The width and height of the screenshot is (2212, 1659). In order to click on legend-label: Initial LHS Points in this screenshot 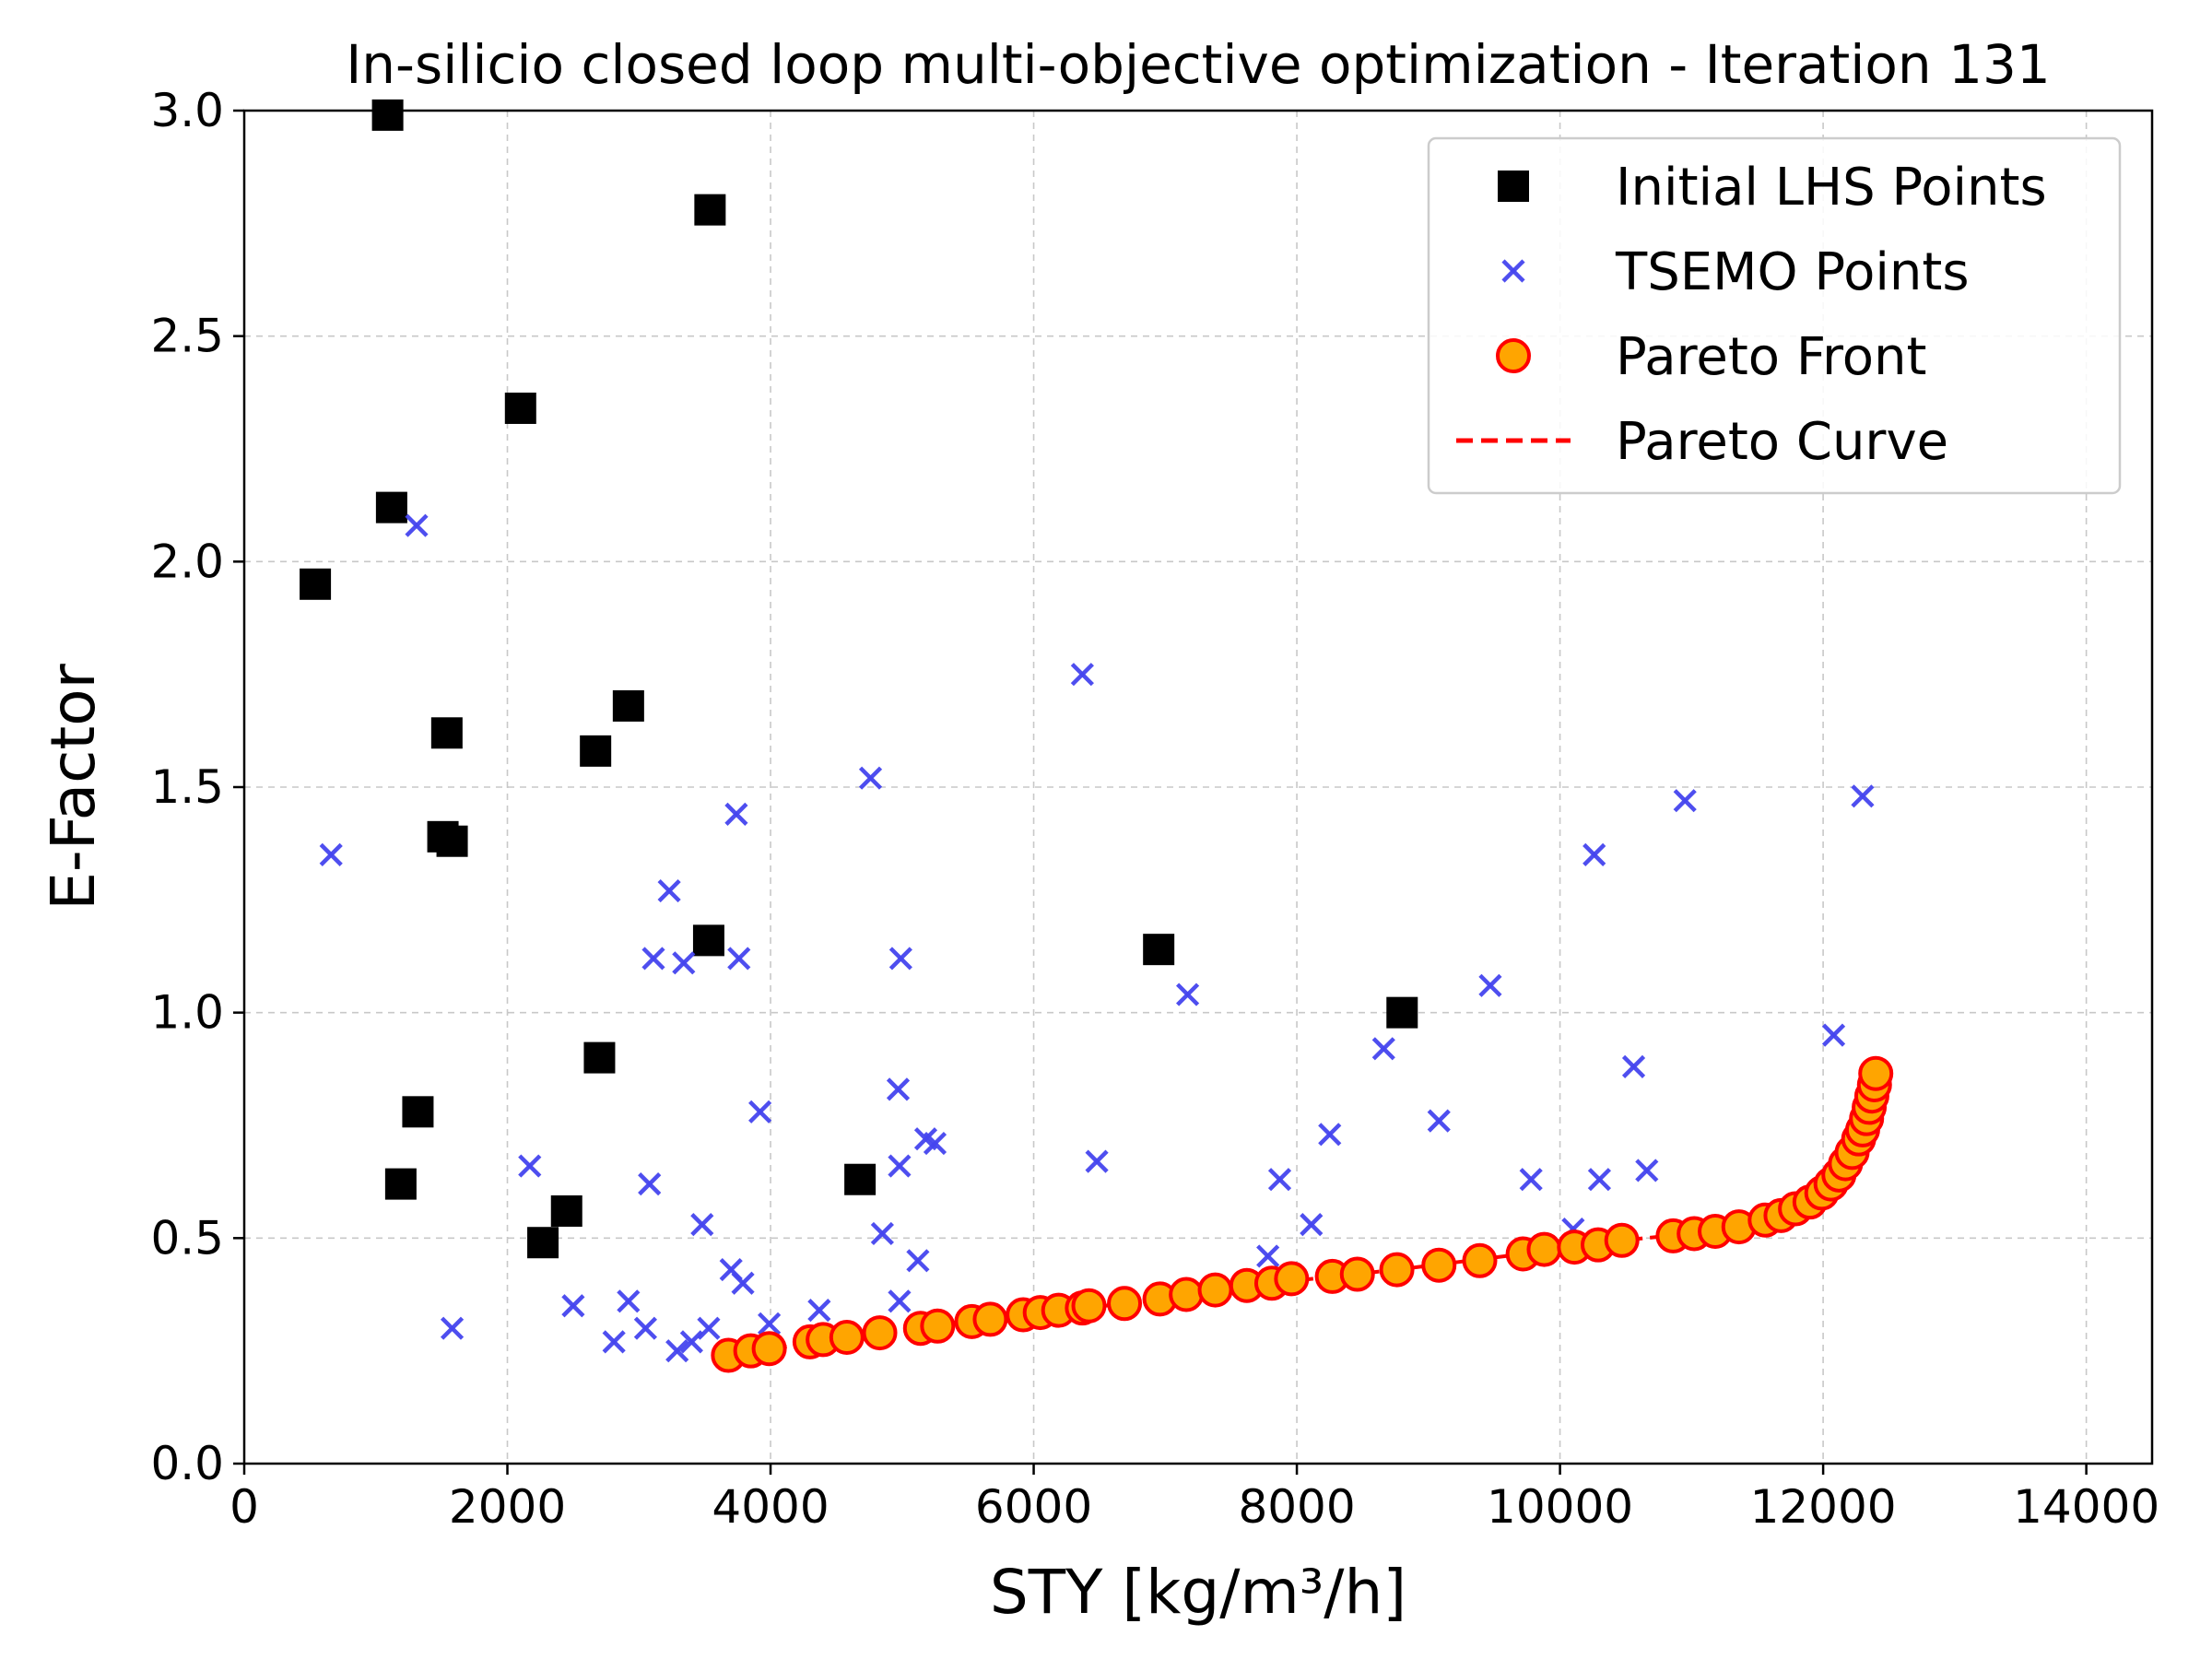, I will do `click(1831, 188)`.